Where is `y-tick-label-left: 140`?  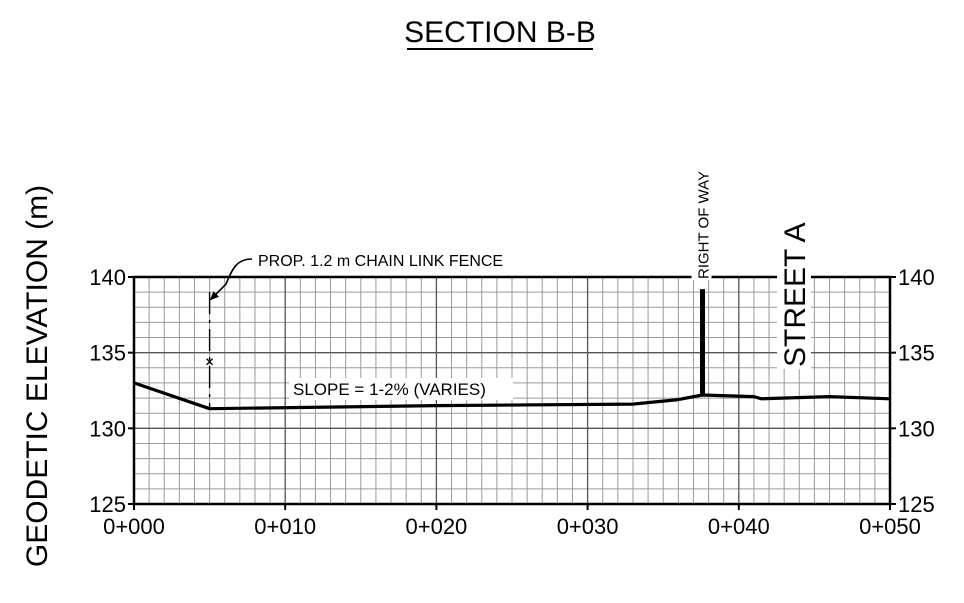 y-tick-label-left: 140 is located at coordinates (107, 277).